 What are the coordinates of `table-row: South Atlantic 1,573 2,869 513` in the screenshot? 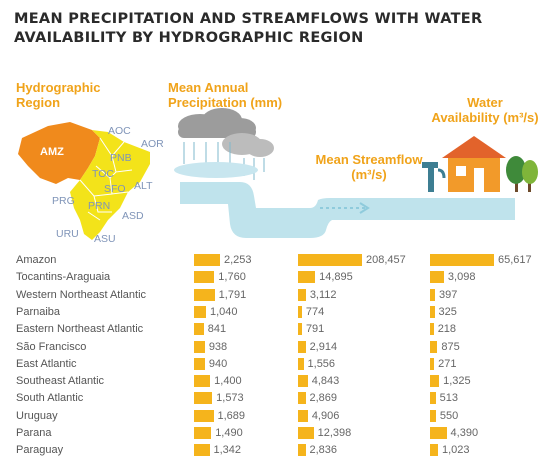 It's located at (279, 398).